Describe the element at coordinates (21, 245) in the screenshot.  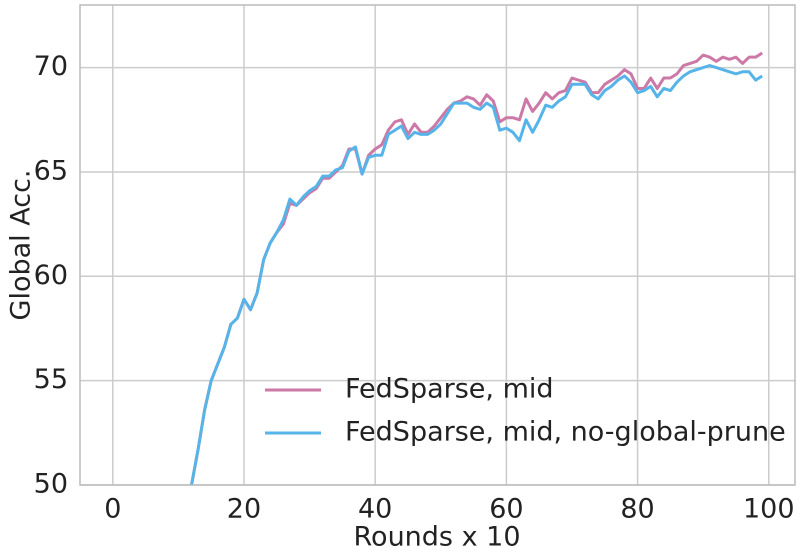
I see `y-axis-label: Global Acc.` at that location.